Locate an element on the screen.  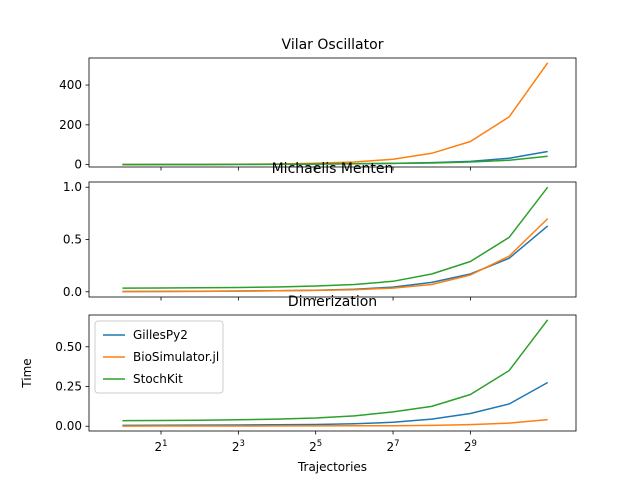
y-tick-label: 0 is located at coordinates (78, 165).